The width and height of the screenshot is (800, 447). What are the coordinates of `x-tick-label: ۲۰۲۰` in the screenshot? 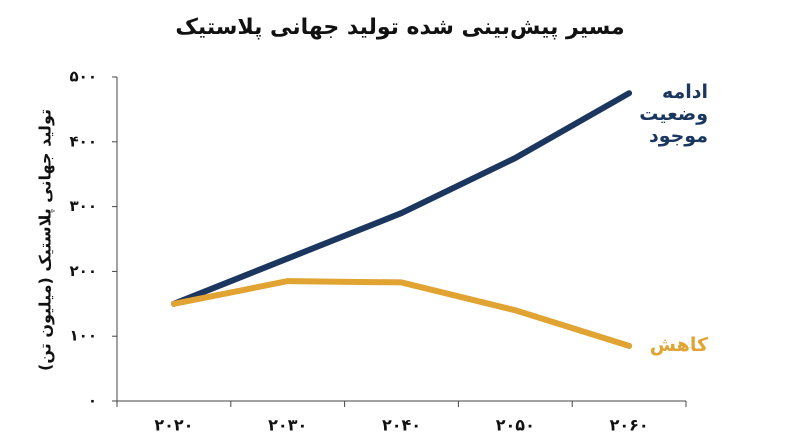 It's located at (173, 425).